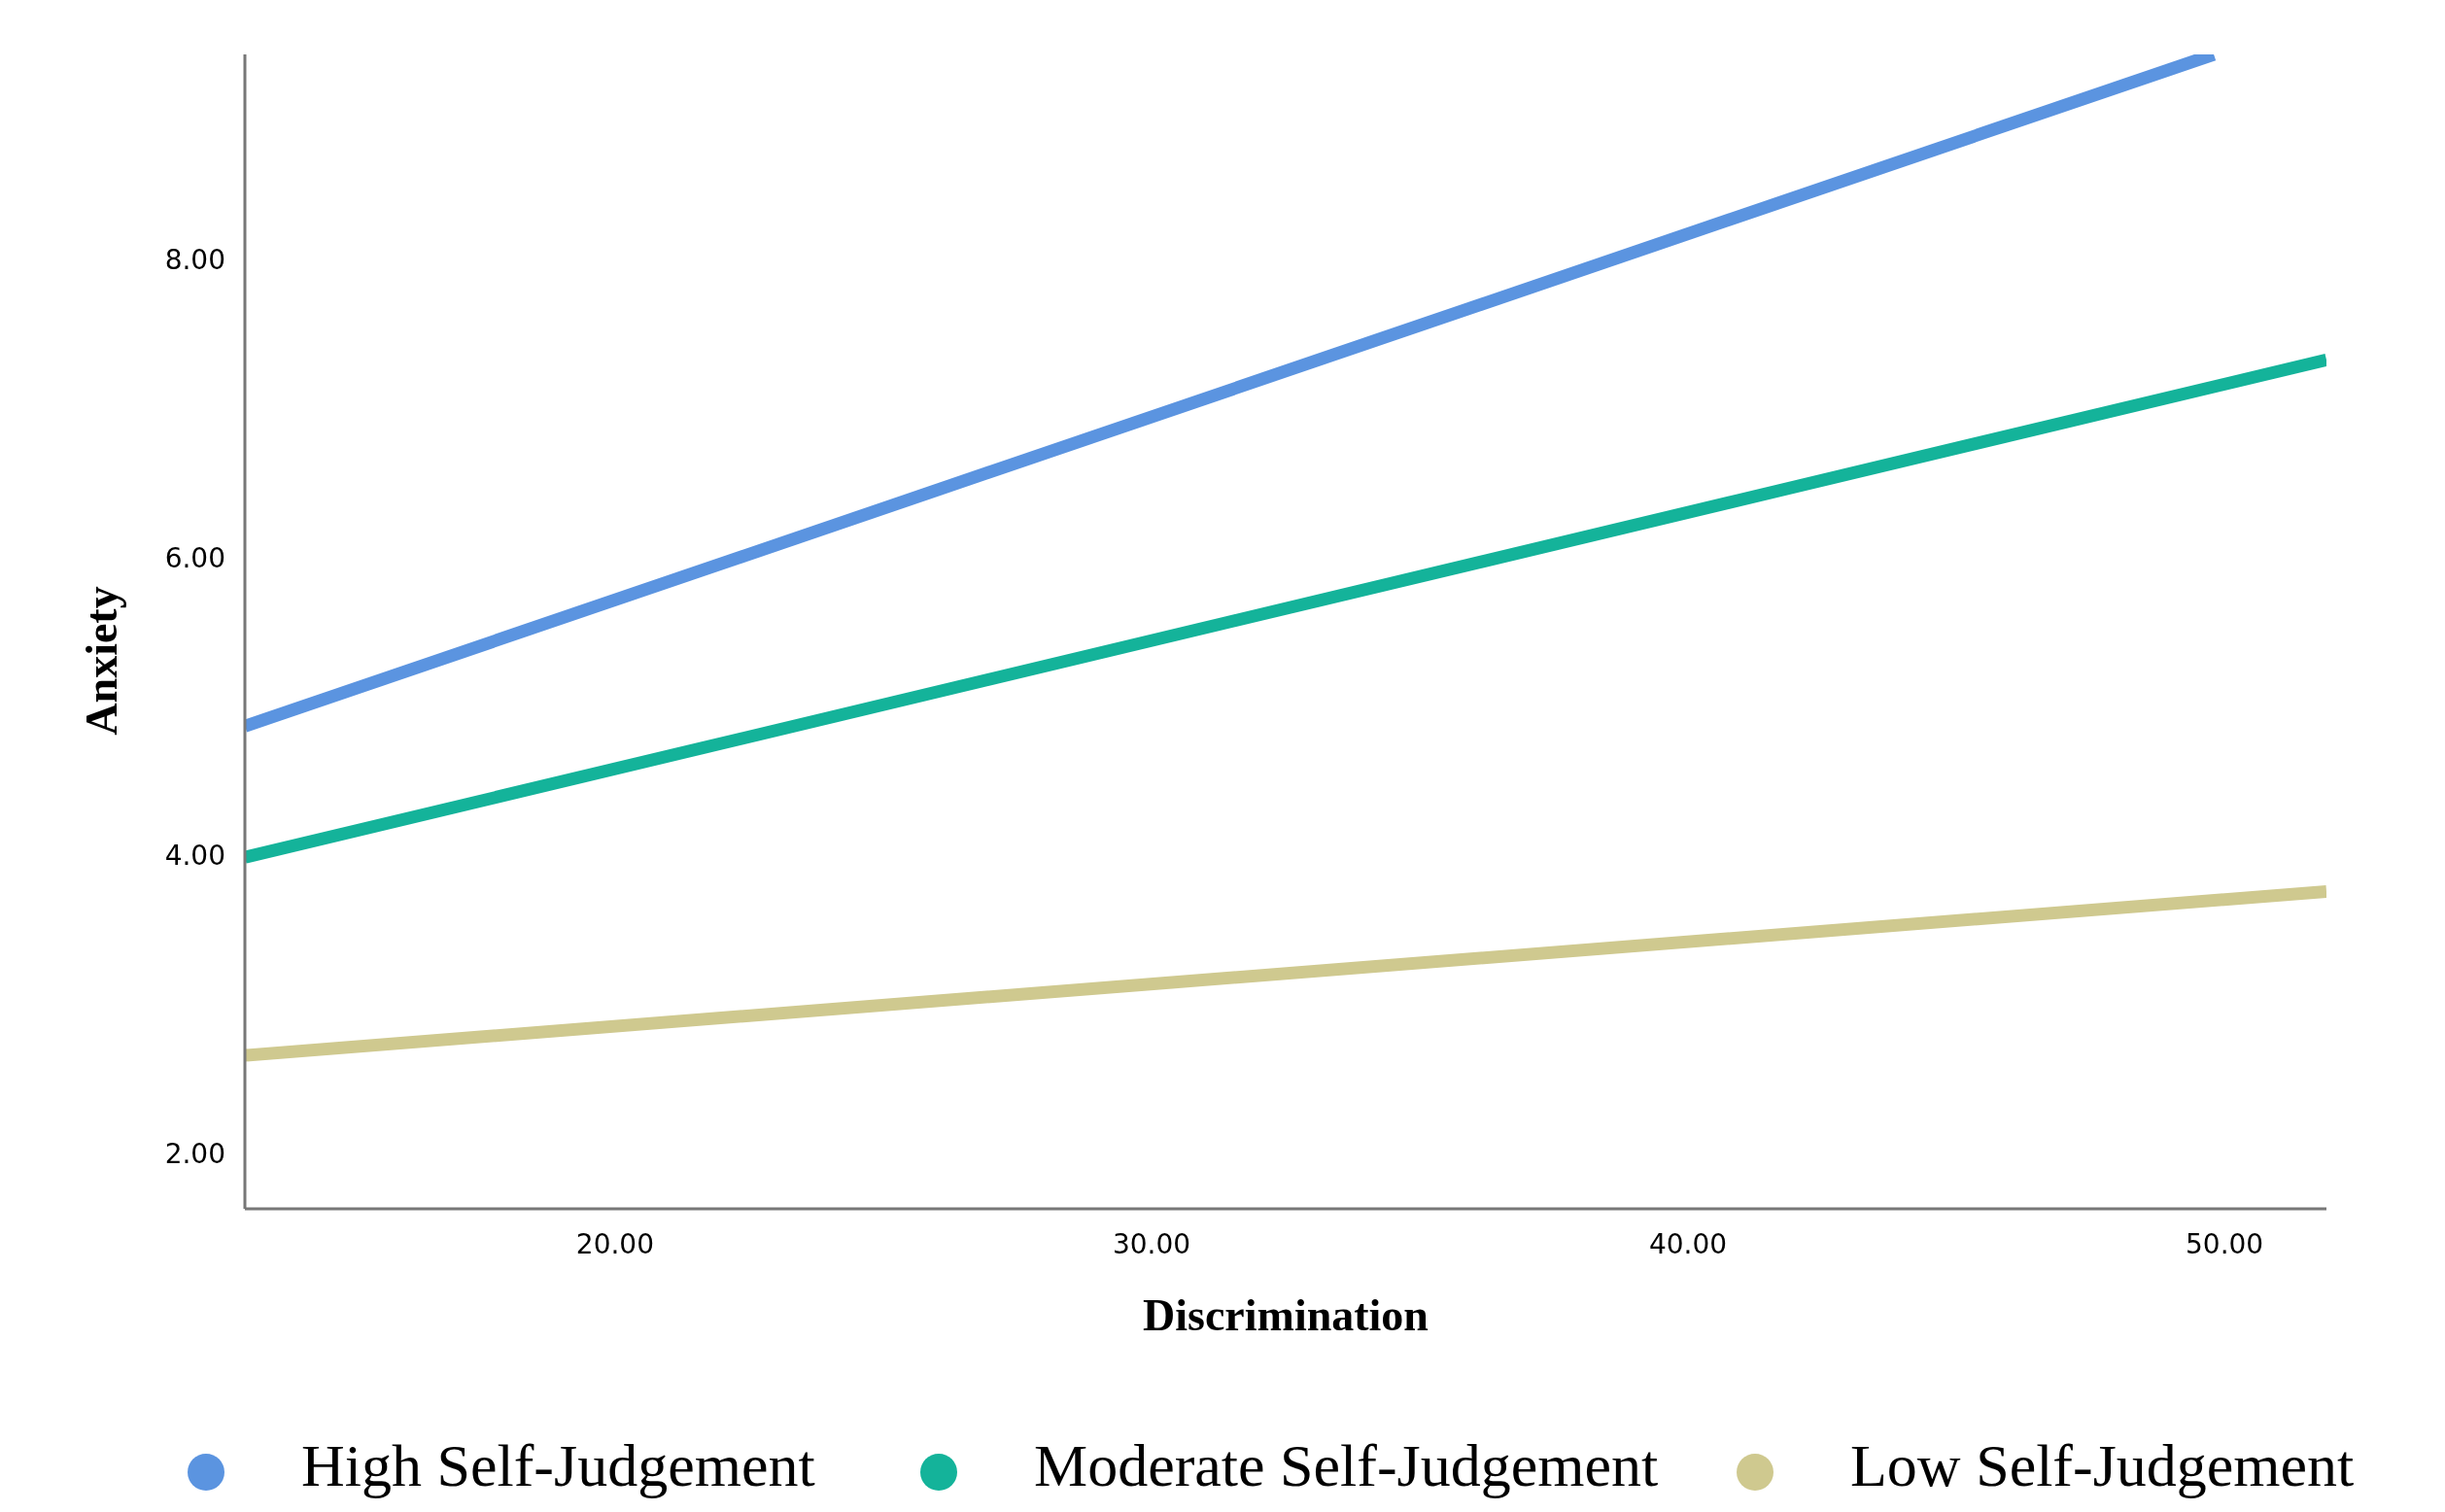 Image resolution: width=2445 pixels, height=1512 pixels. I want to click on x-tick-label: 20.00, so click(615, 1244).